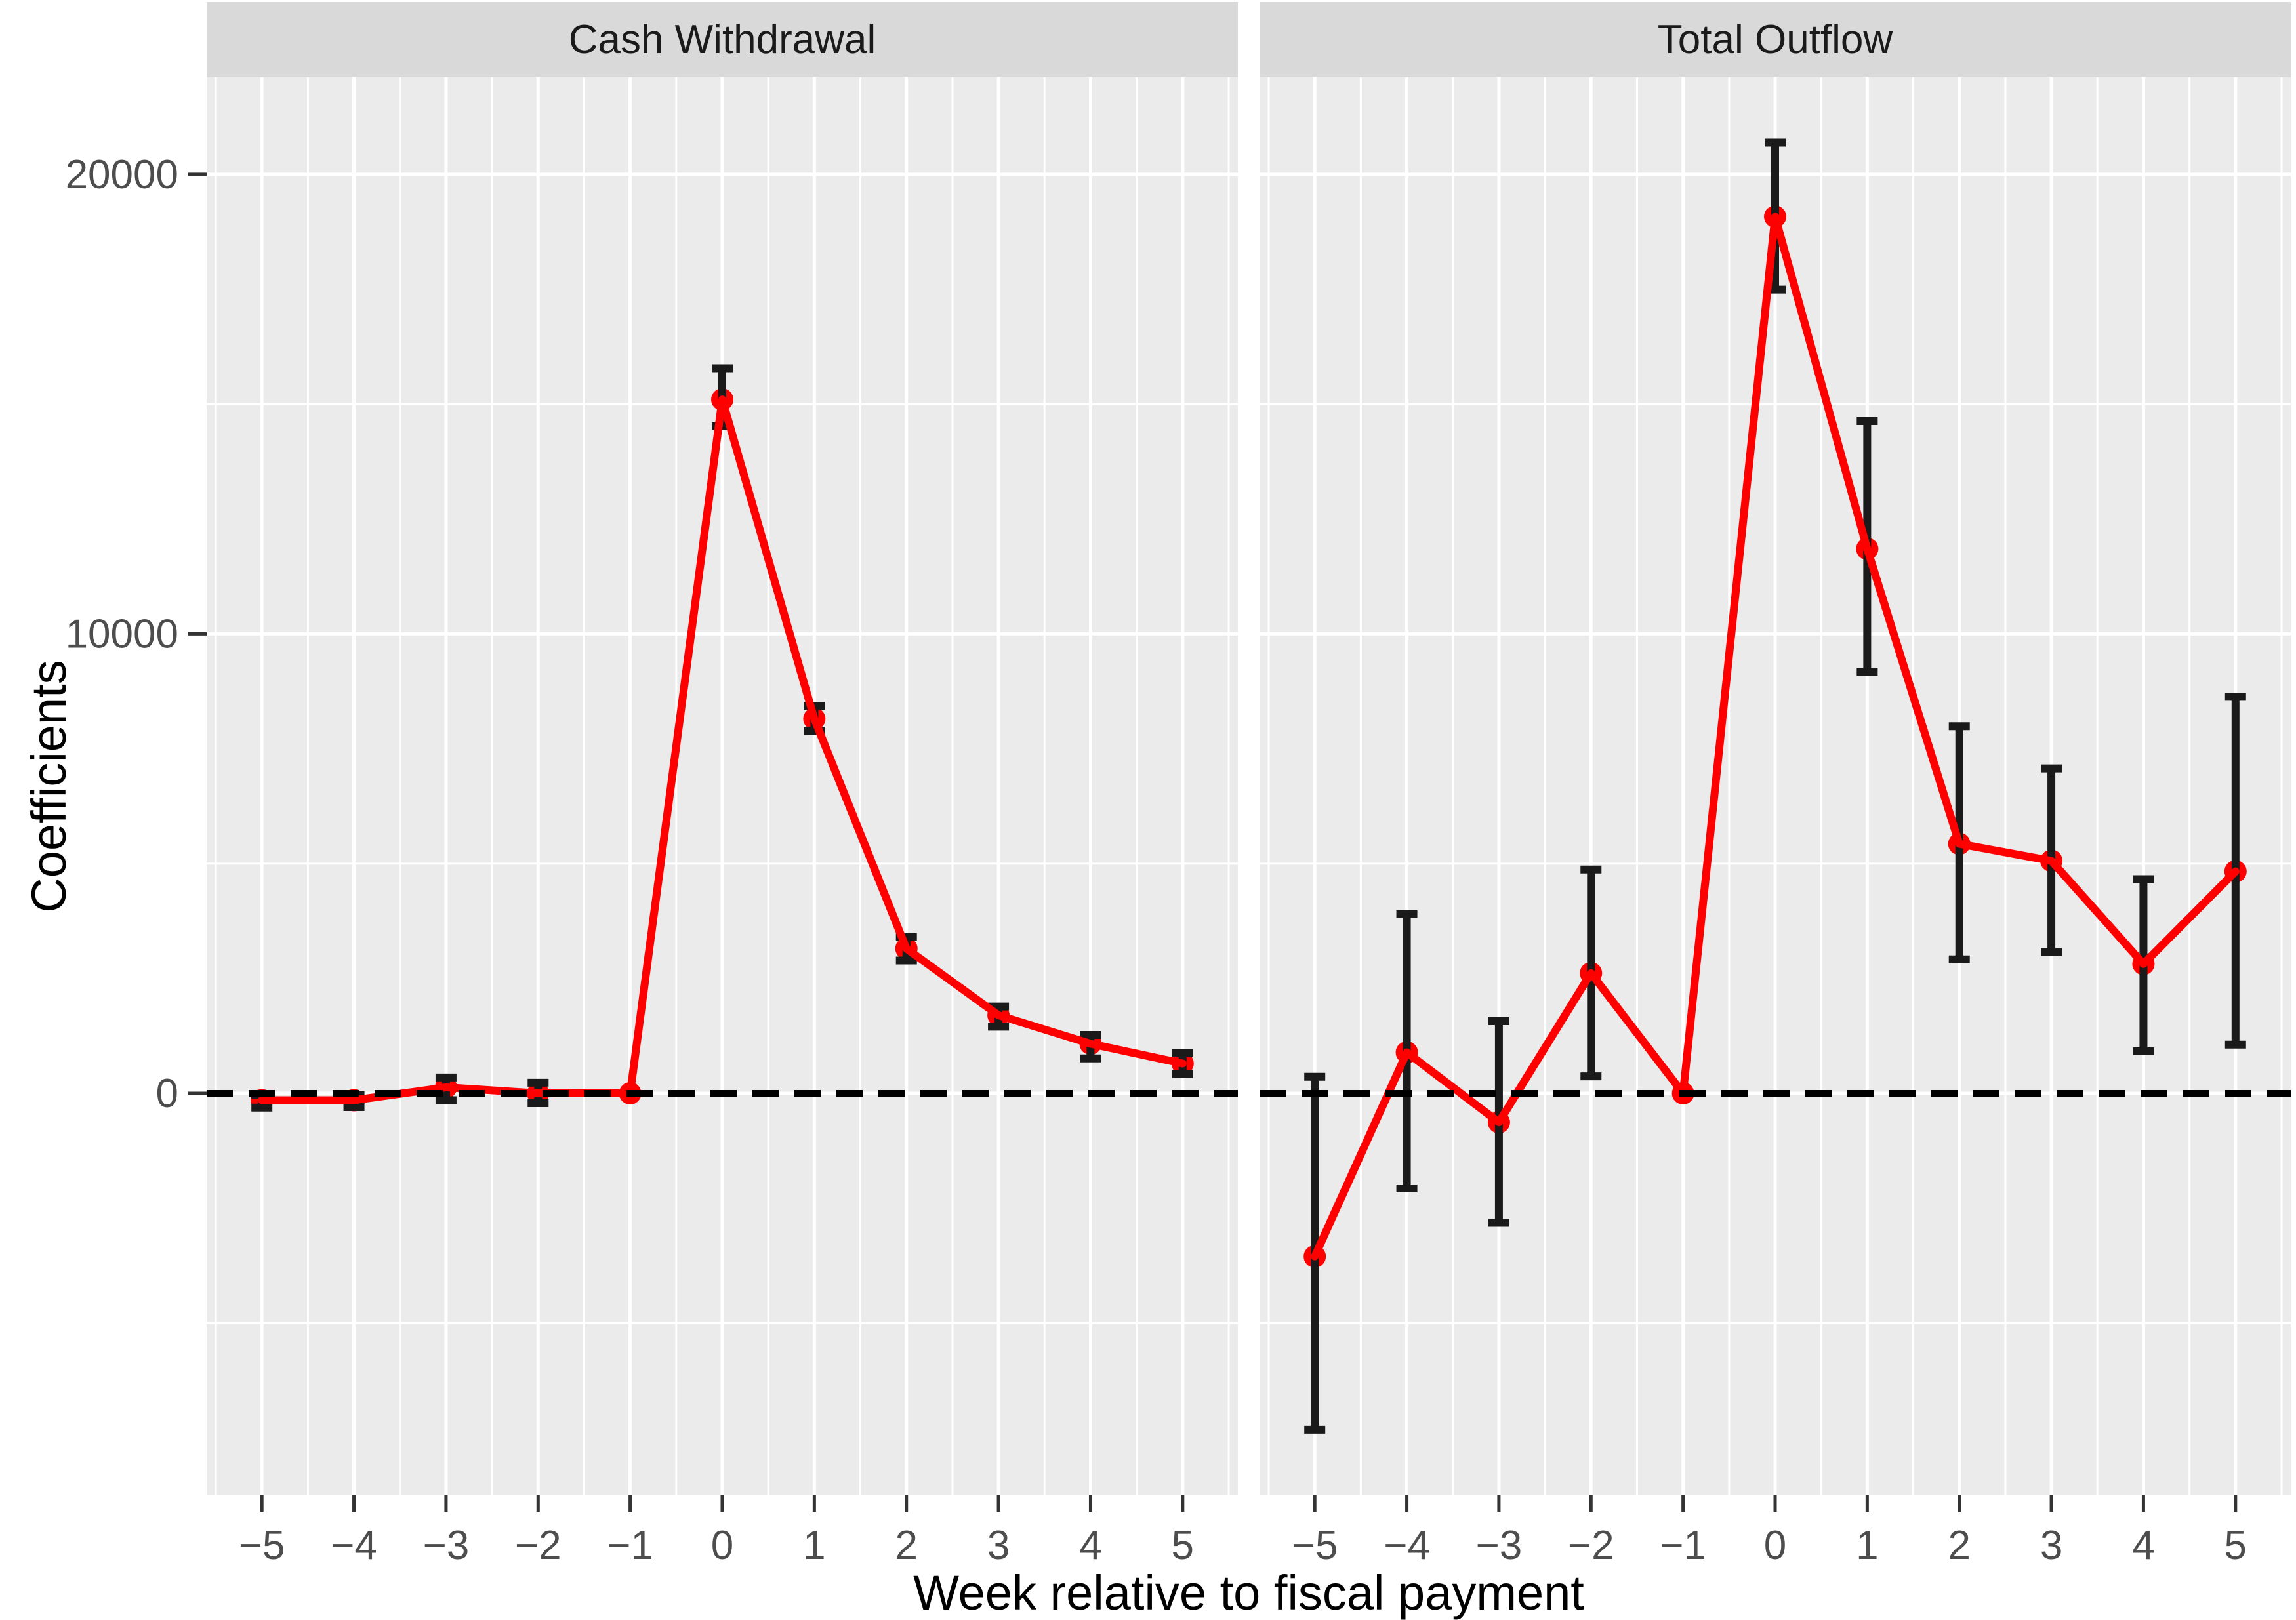 This screenshot has width=2296, height=1620. I want to click on y-tick-label: 0, so click(167, 1093).